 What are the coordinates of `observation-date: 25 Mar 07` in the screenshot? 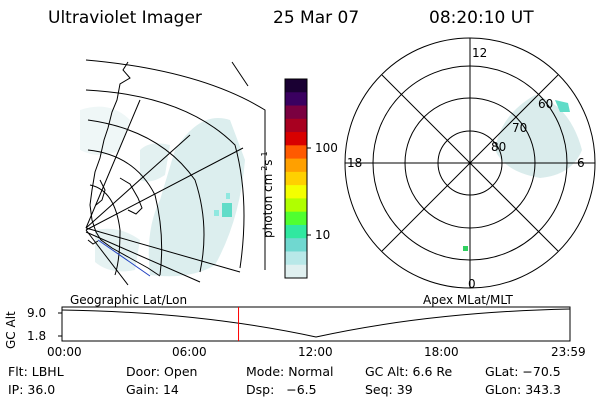 It's located at (316, 18).